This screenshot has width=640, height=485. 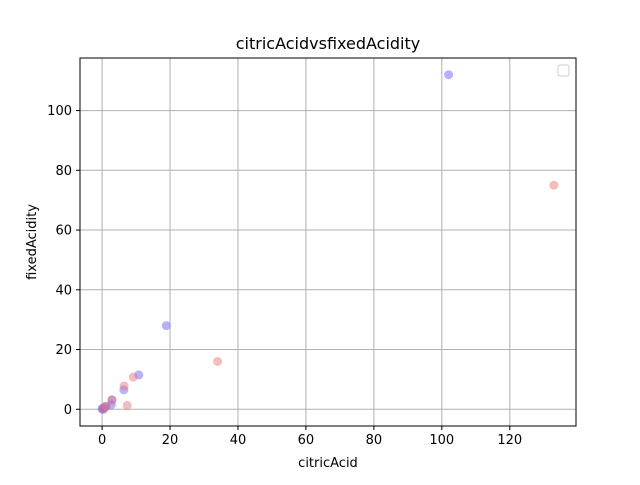 I want to click on x-tick-label: 0, so click(x=102, y=440).